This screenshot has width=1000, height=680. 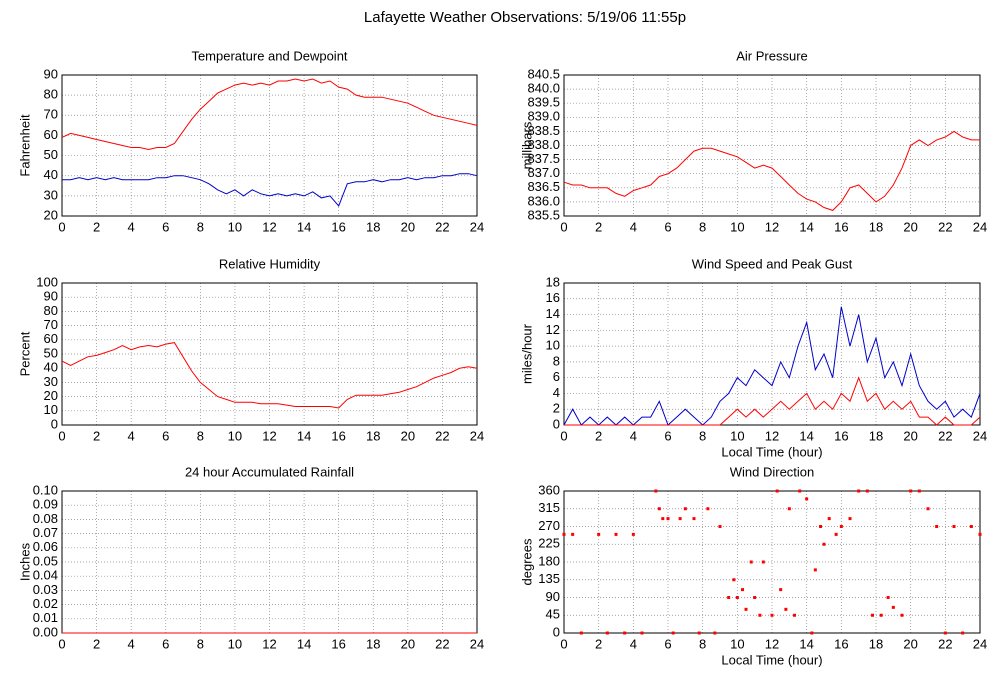 I want to click on y-tick-label: 180, so click(x=549, y=560).